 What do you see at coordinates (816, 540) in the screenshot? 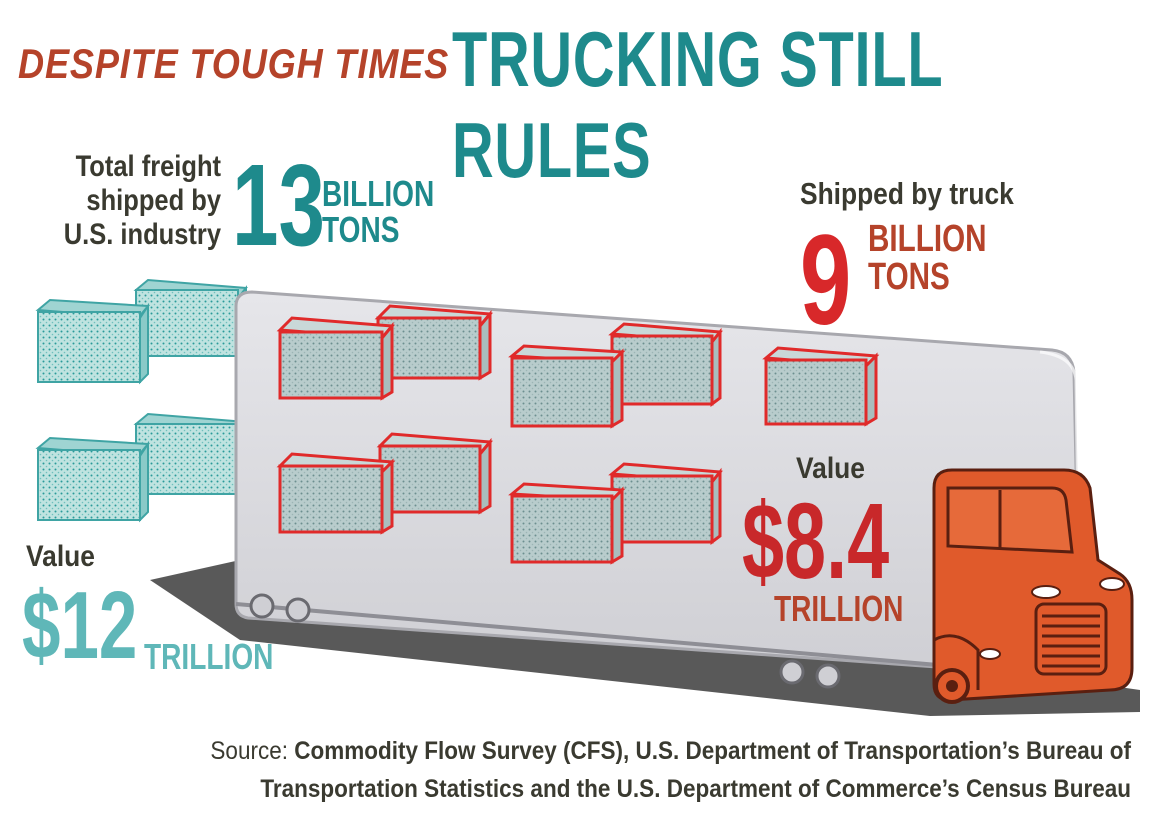
I see `truck-value-amount: $8.4` at bounding box center [816, 540].